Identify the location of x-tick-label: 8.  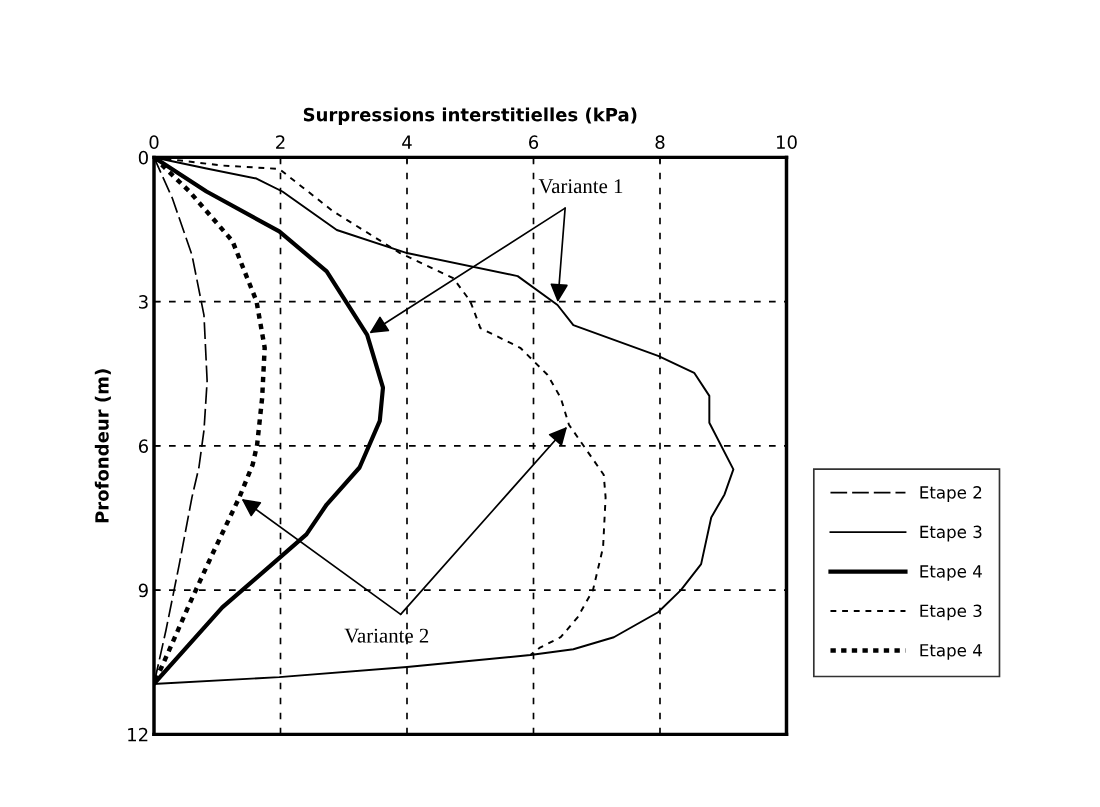
(660, 142).